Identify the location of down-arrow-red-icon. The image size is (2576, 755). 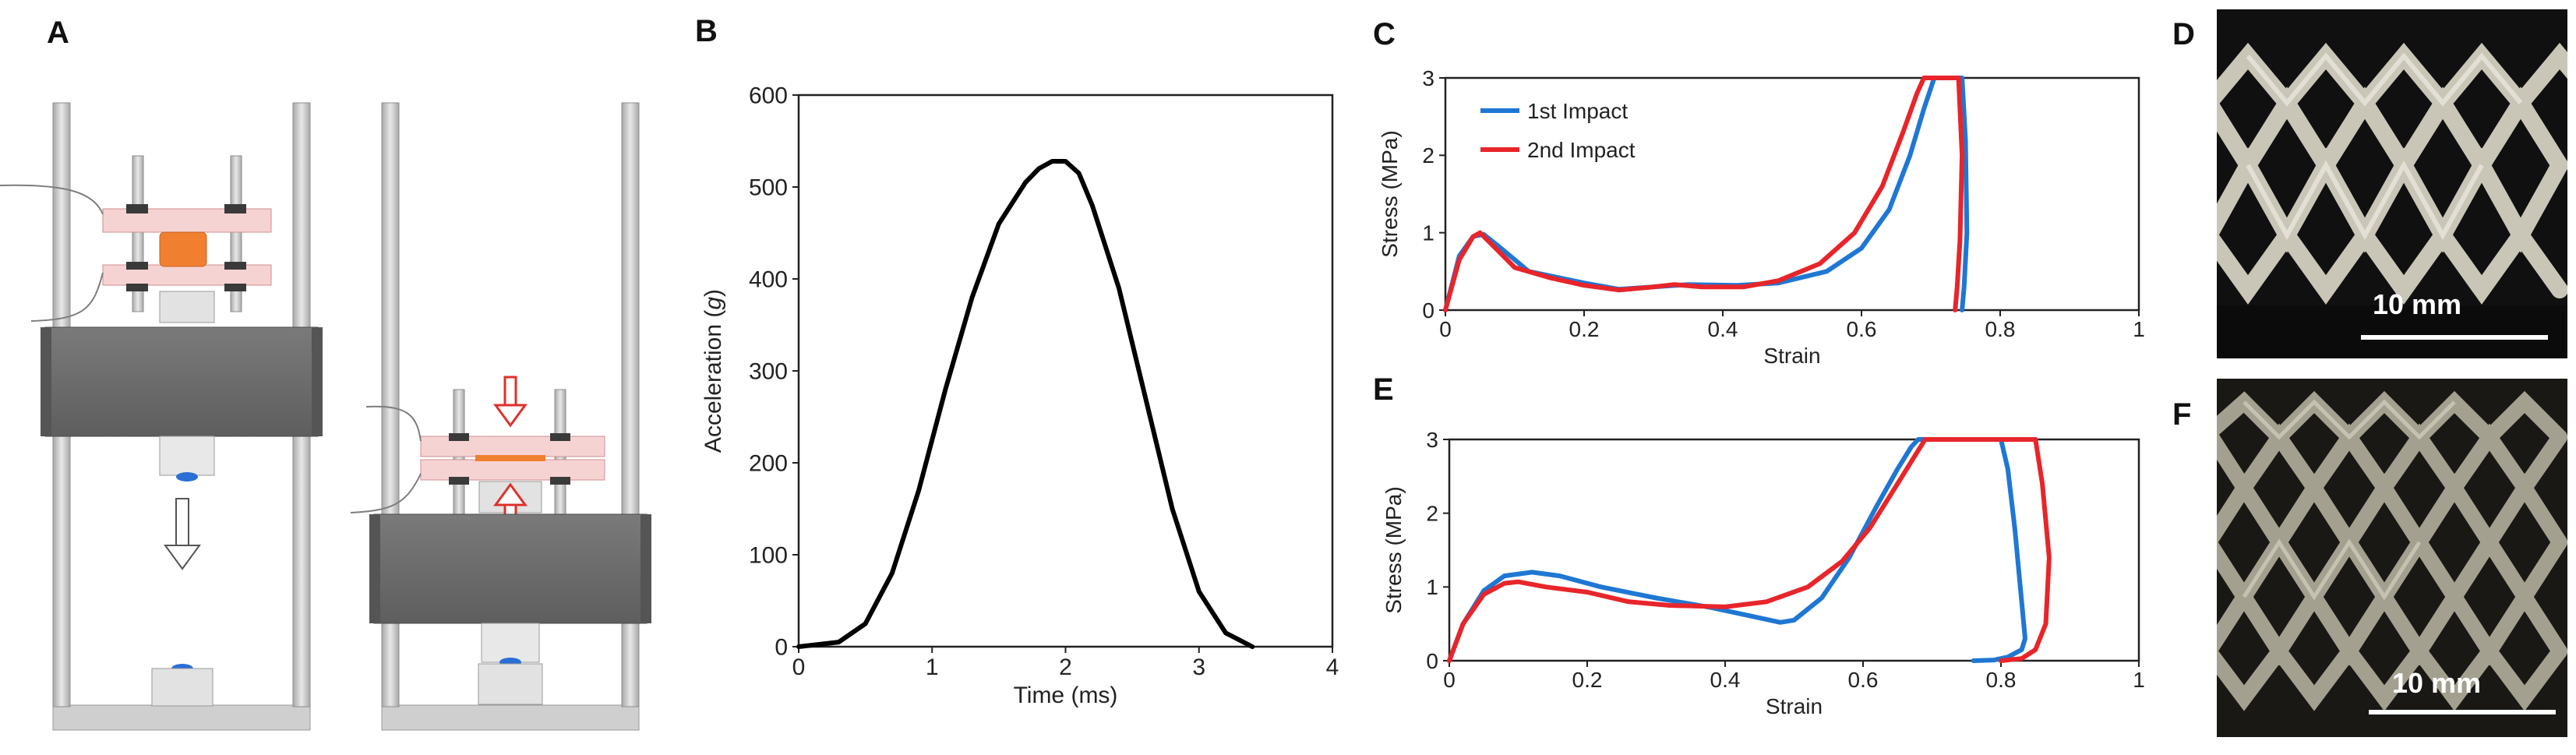
(510, 402).